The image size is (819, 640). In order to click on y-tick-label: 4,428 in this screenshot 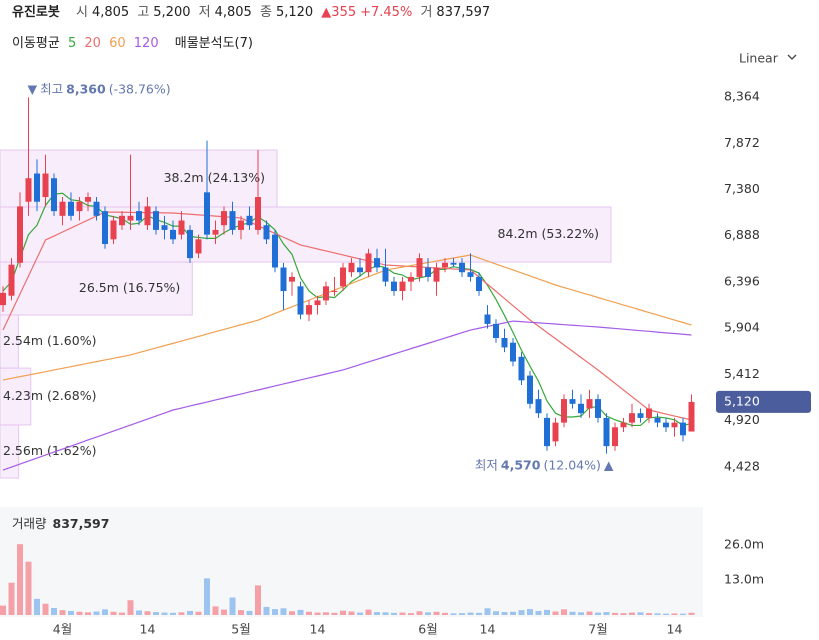, I will do `click(742, 465)`.